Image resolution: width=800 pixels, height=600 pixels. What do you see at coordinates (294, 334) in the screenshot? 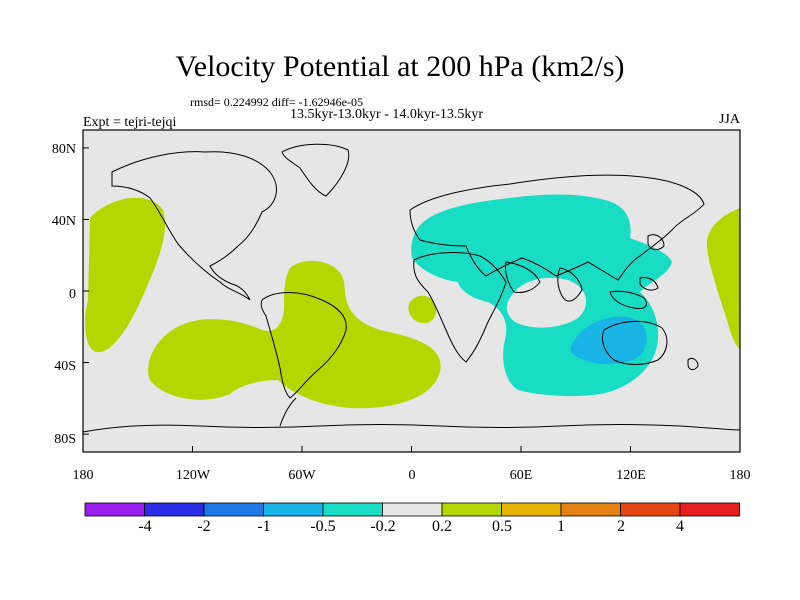
I see `region-south-pacific-atlantic-positive` at bounding box center [294, 334].